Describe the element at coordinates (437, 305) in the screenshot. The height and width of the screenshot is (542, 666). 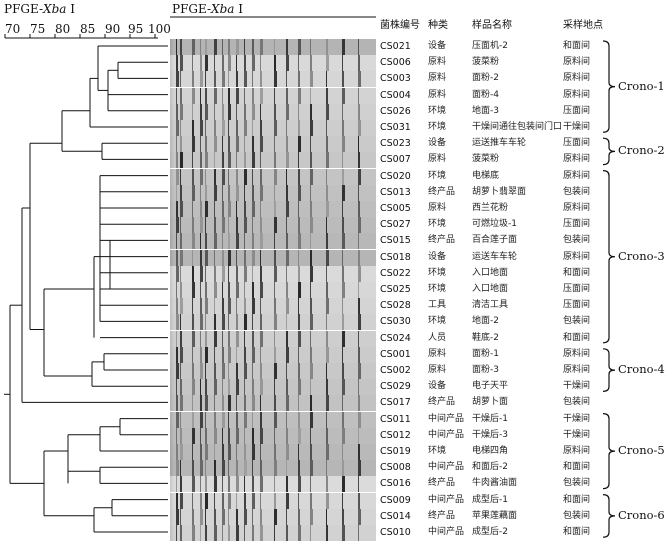
I see `strain-category: 工具` at that location.